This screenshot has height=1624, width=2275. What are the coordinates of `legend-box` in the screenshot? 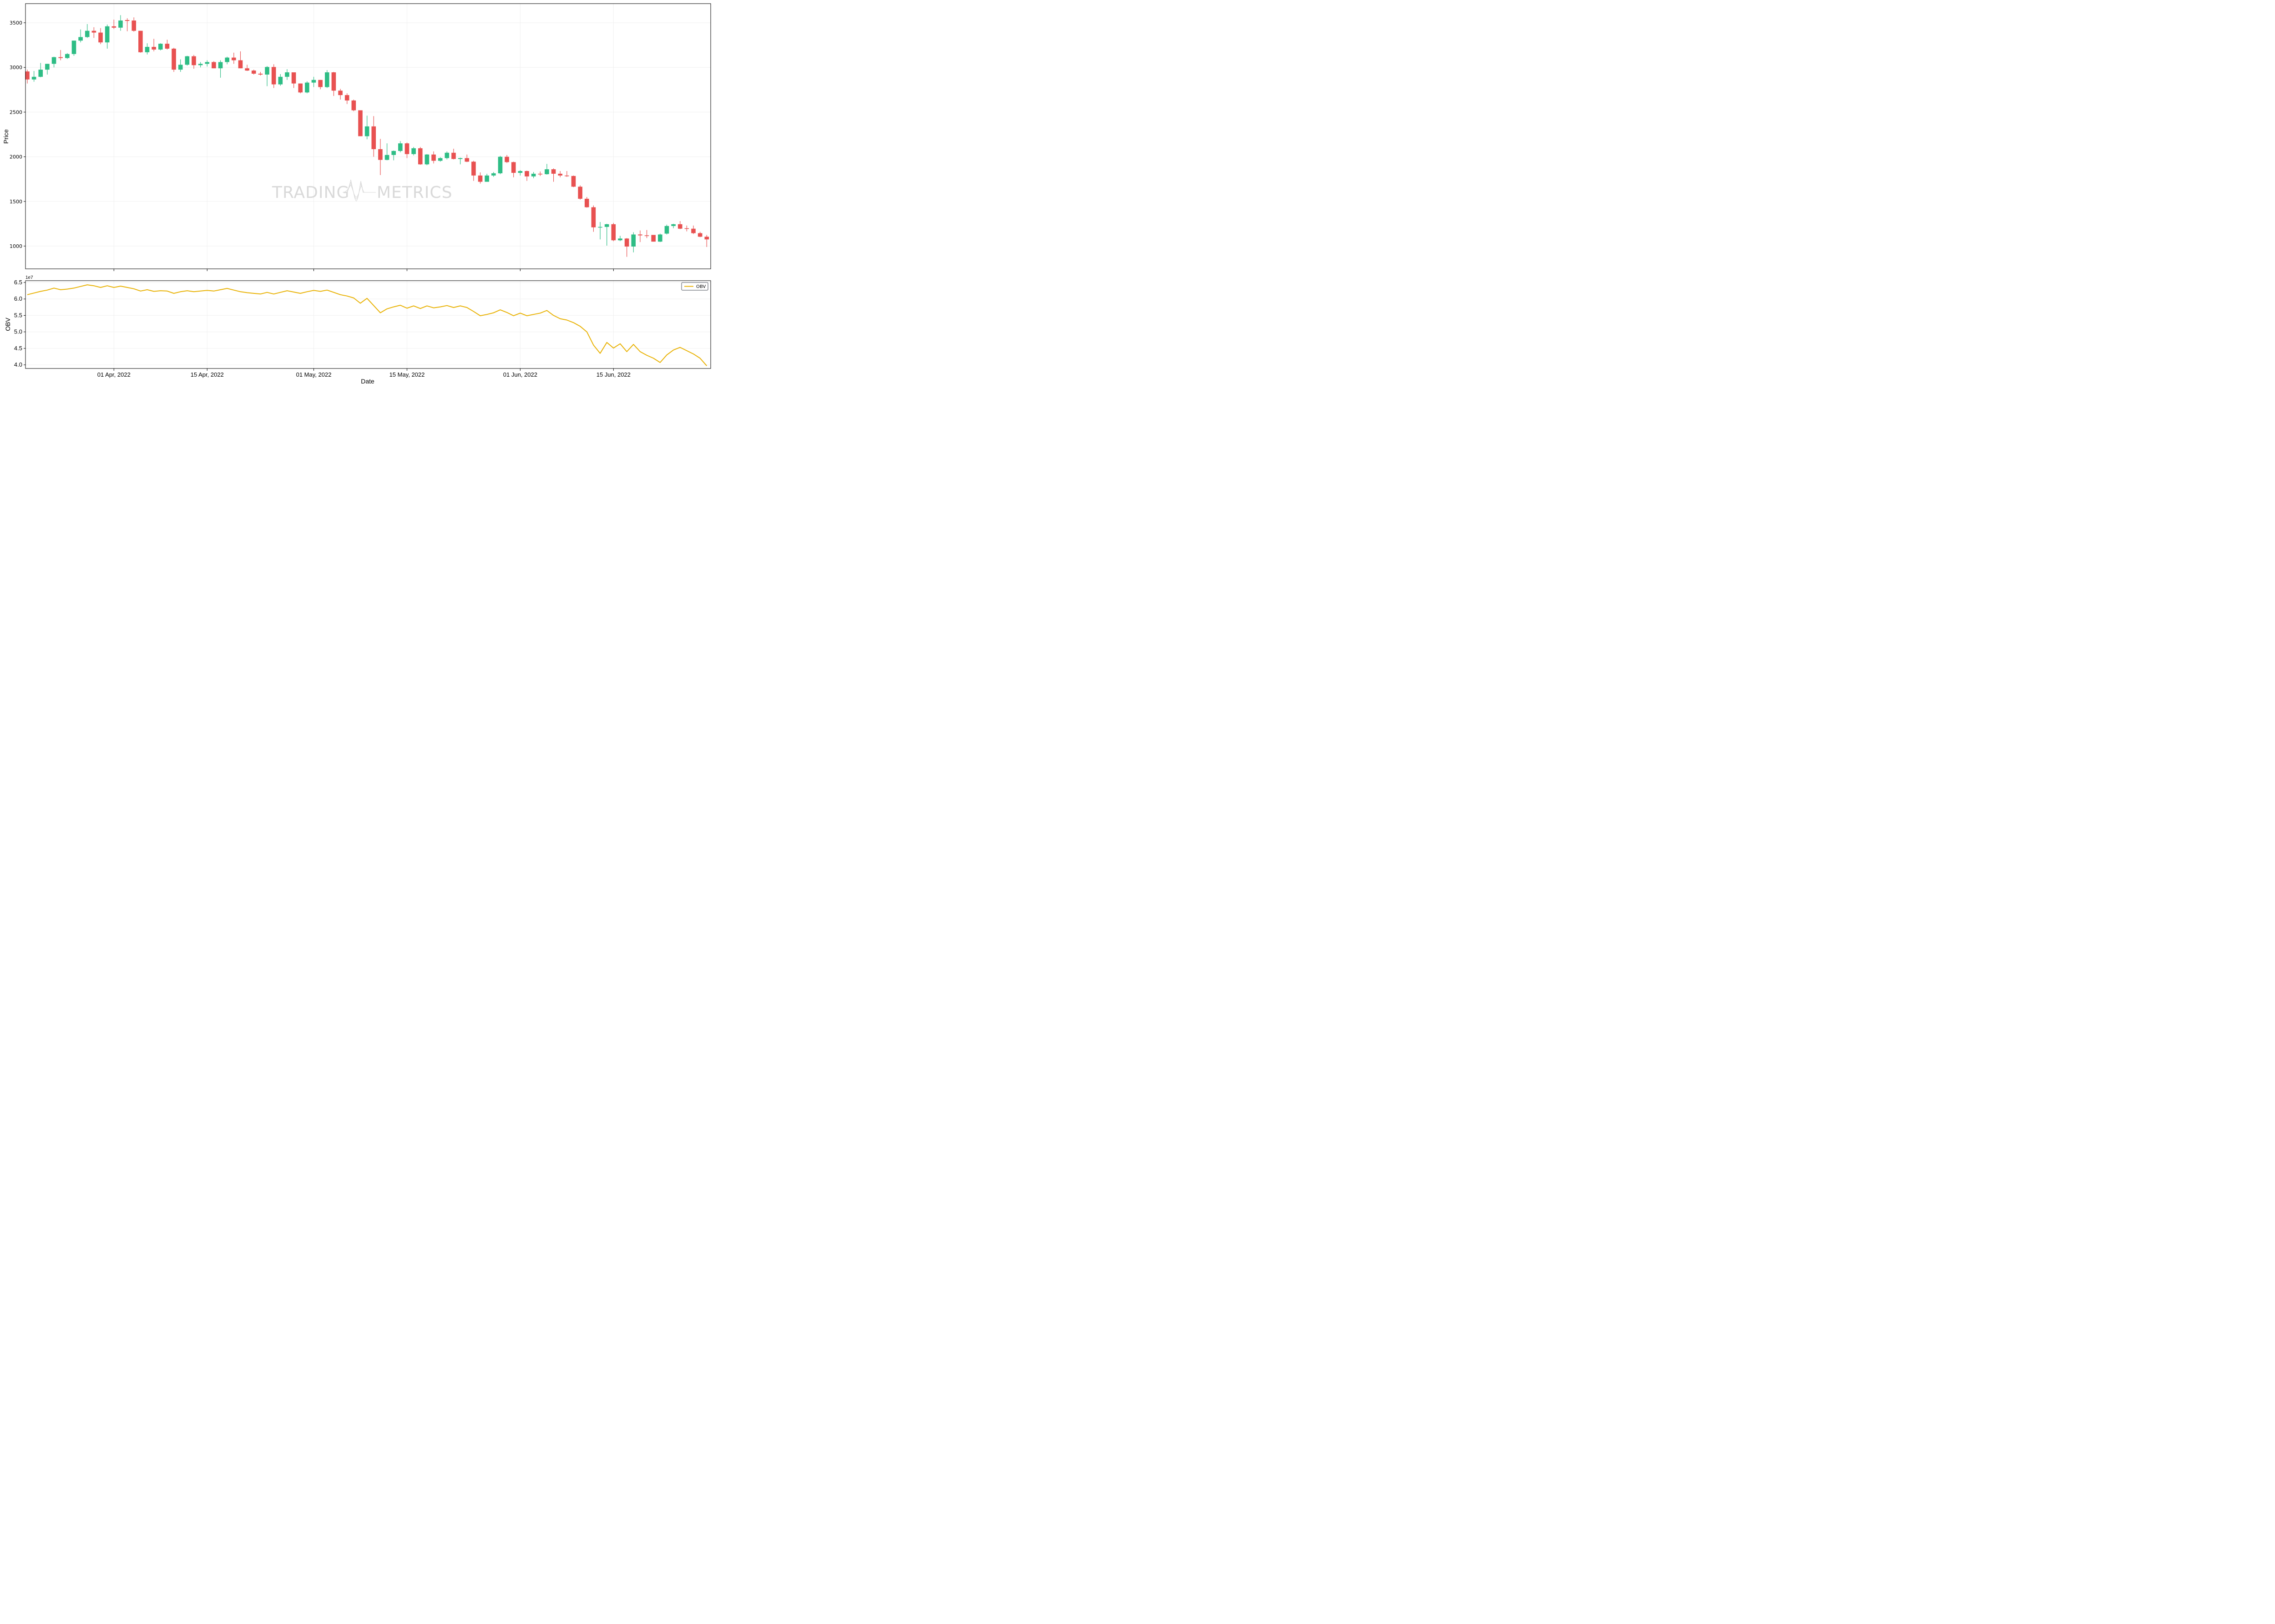 It's located at (694, 286).